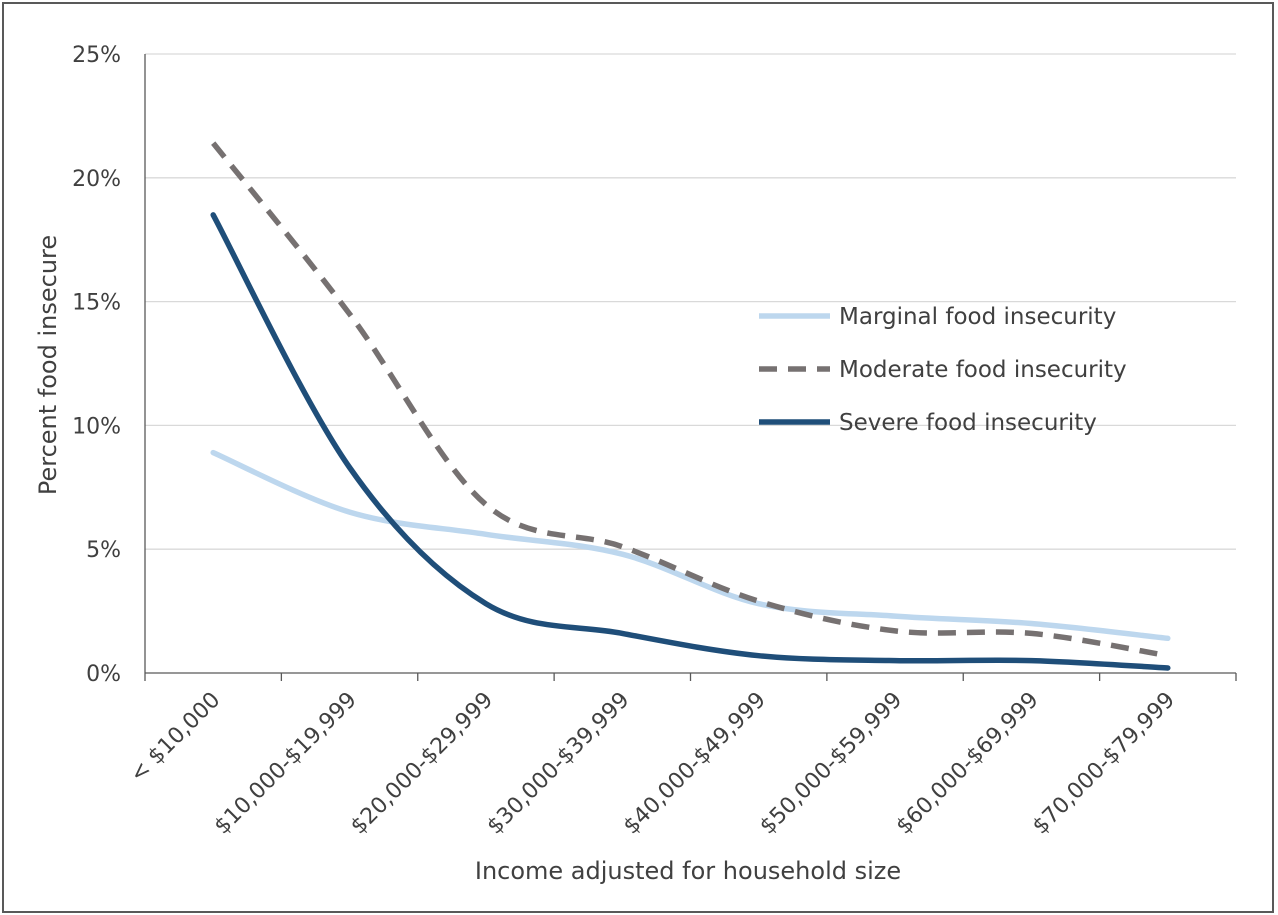  I want to click on x-tick-label: < $10,000, so click(175, 738).